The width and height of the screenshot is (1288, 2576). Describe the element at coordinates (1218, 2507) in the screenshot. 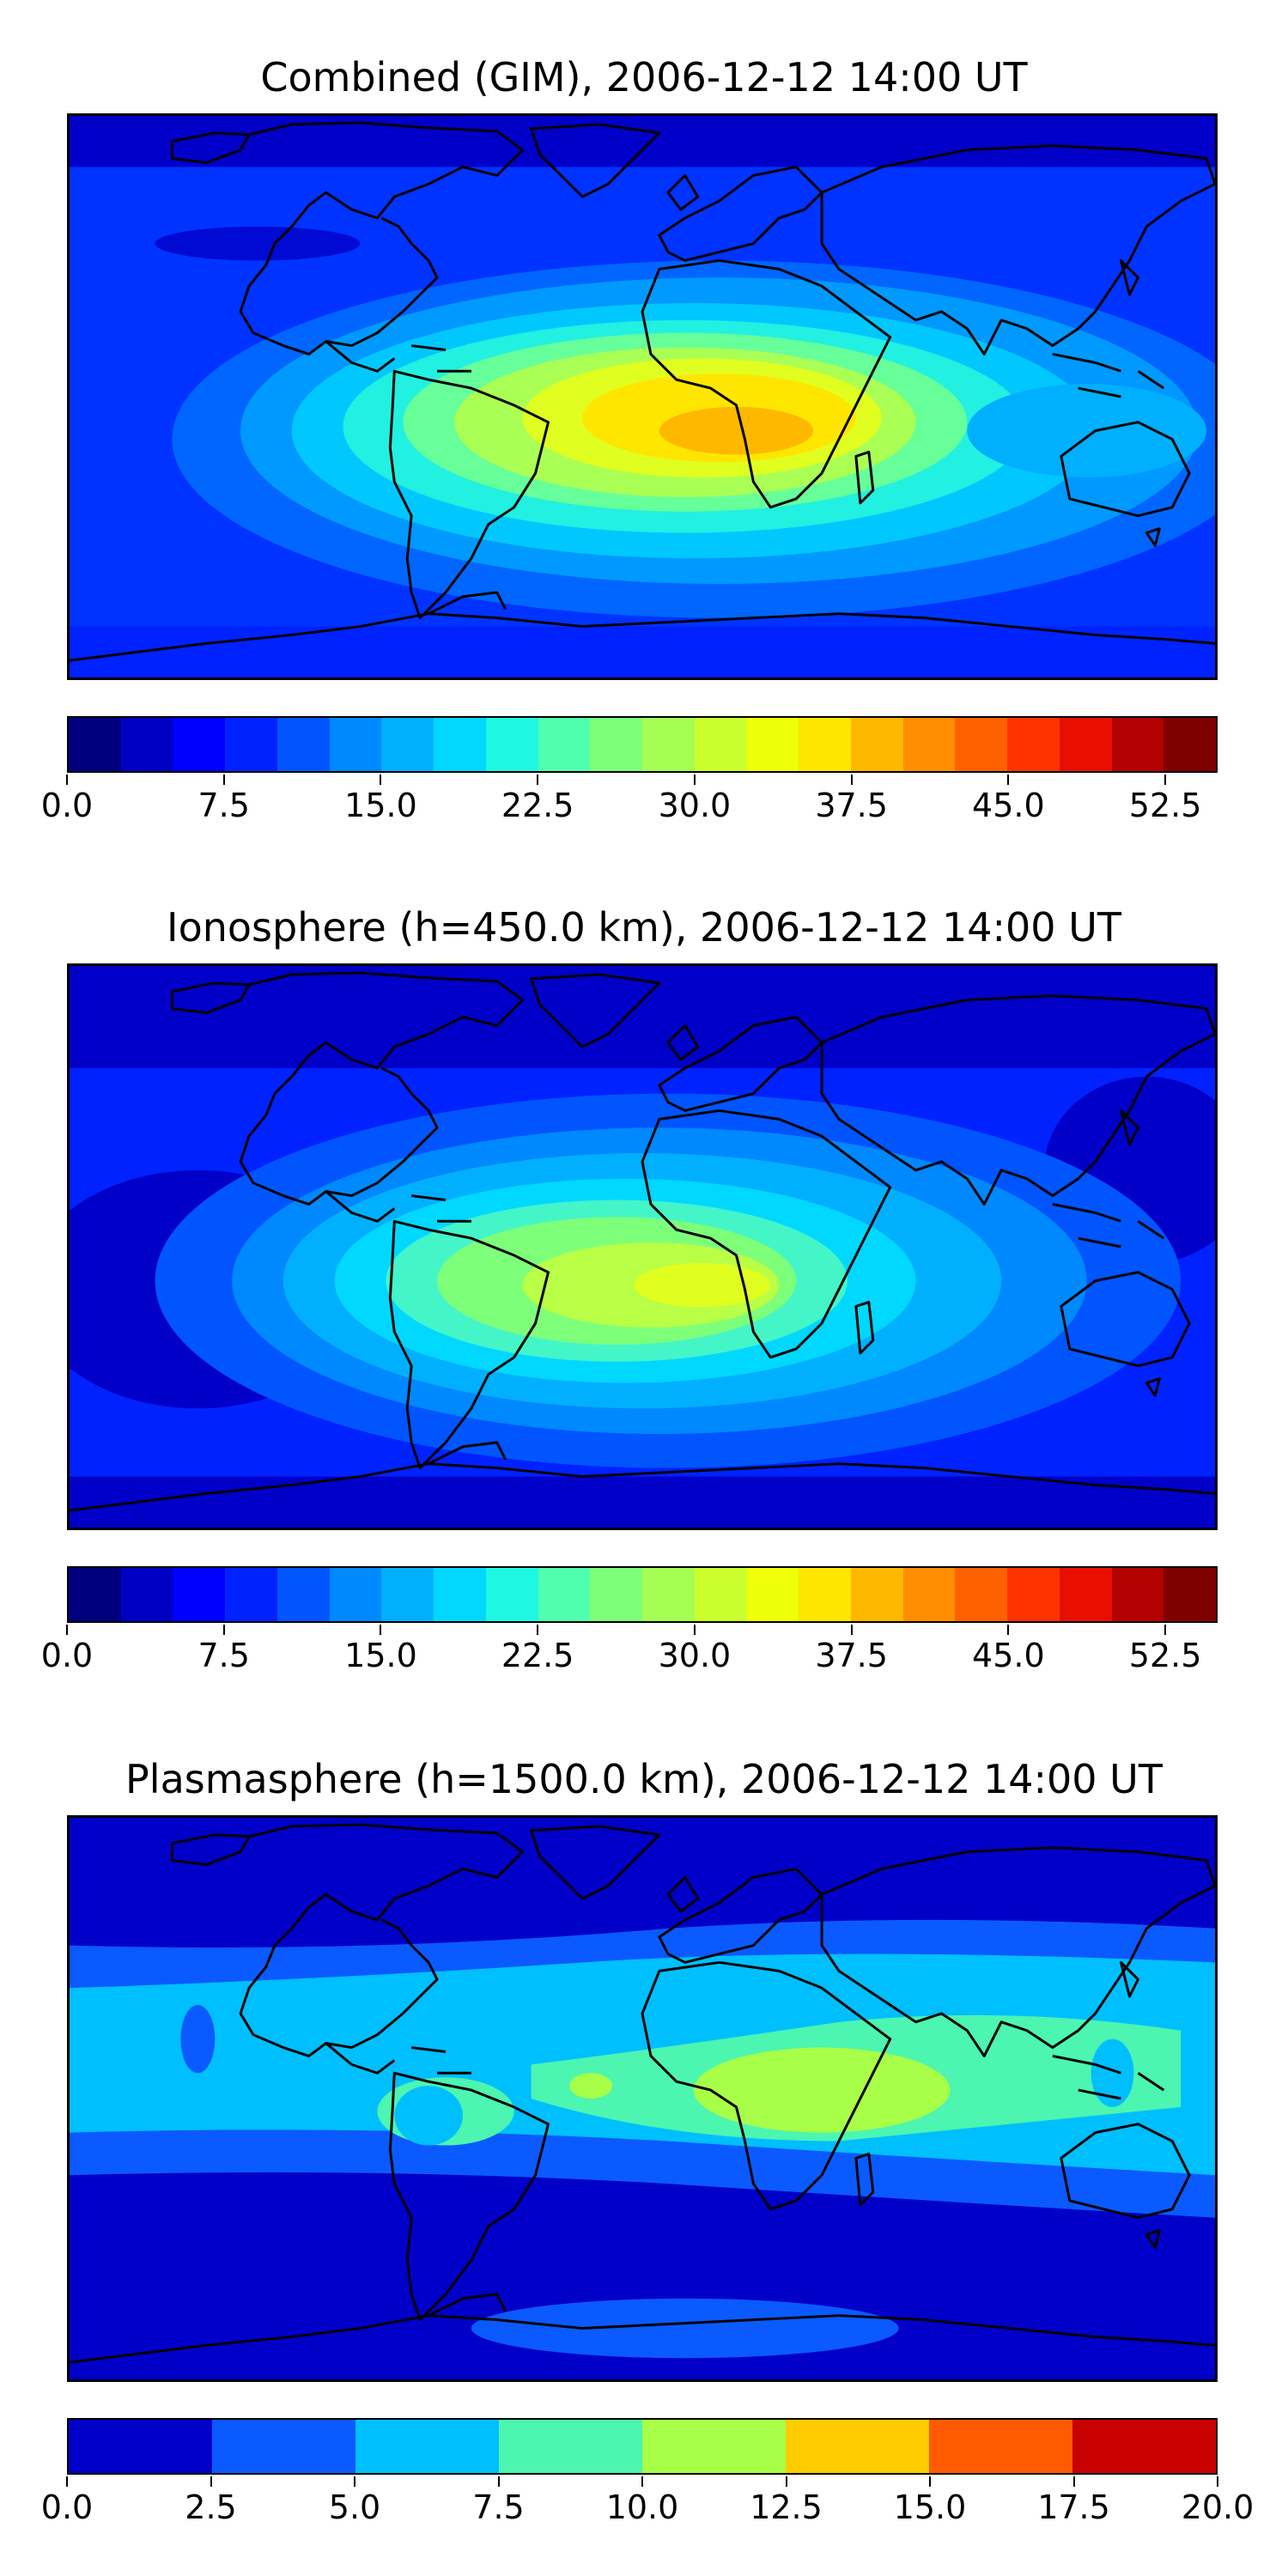

I see `colorbar-tick-label: 20.0` at that location.